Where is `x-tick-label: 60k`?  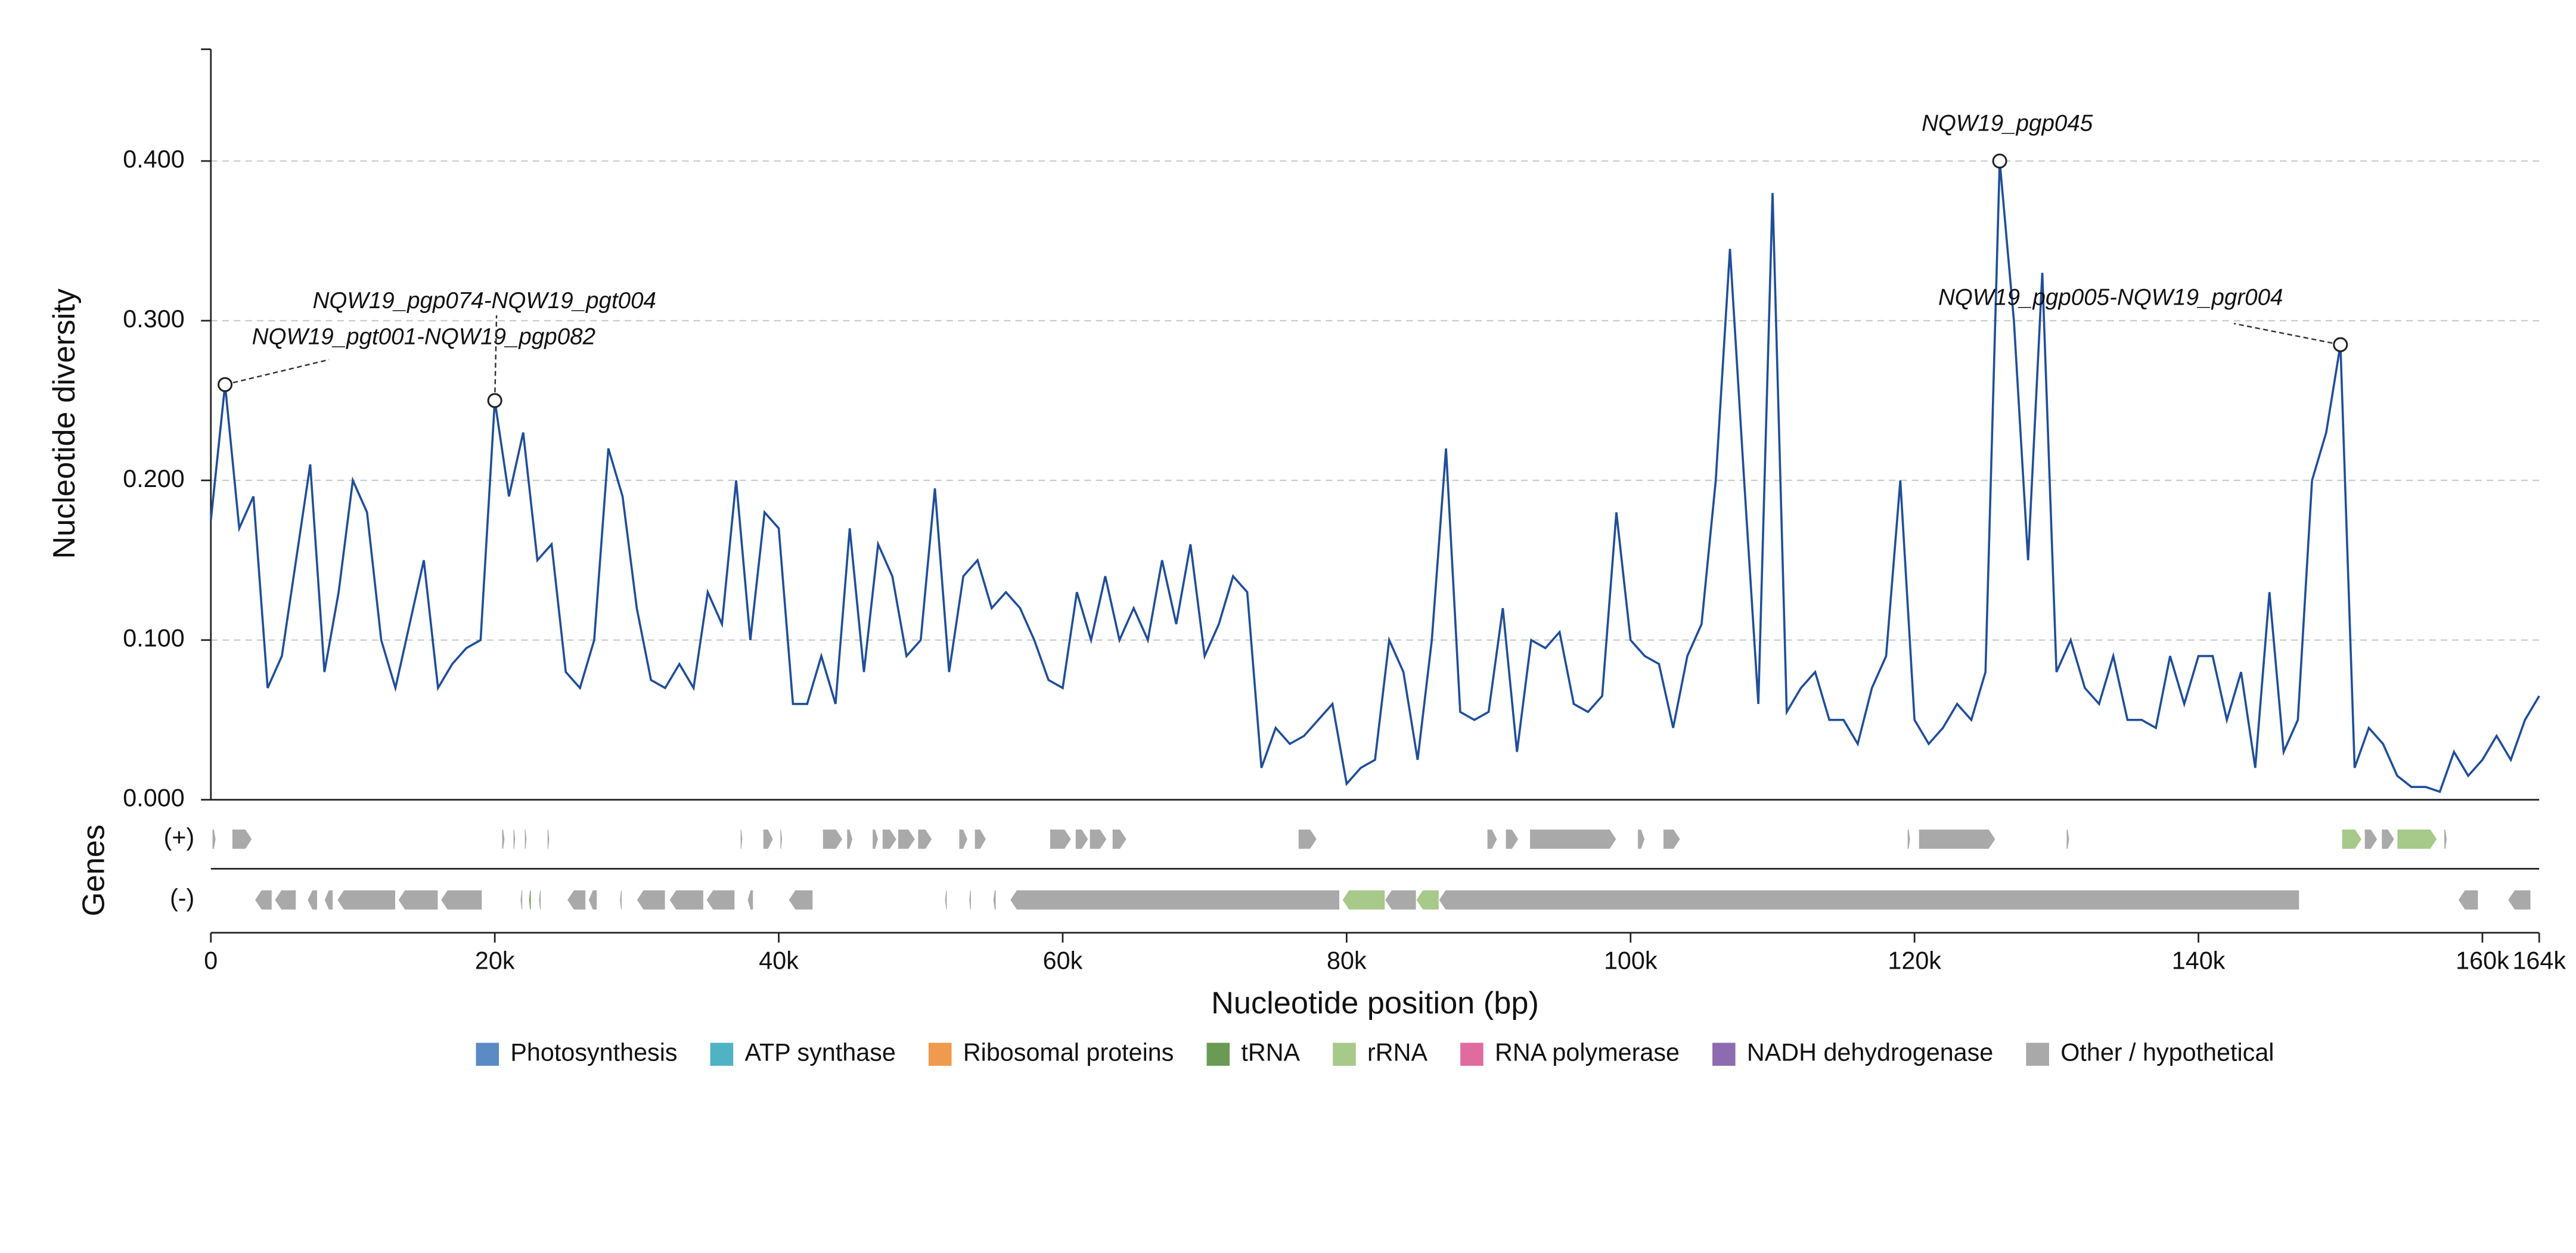 x-tick-label: 60k is located at coordinates (1063, 960).